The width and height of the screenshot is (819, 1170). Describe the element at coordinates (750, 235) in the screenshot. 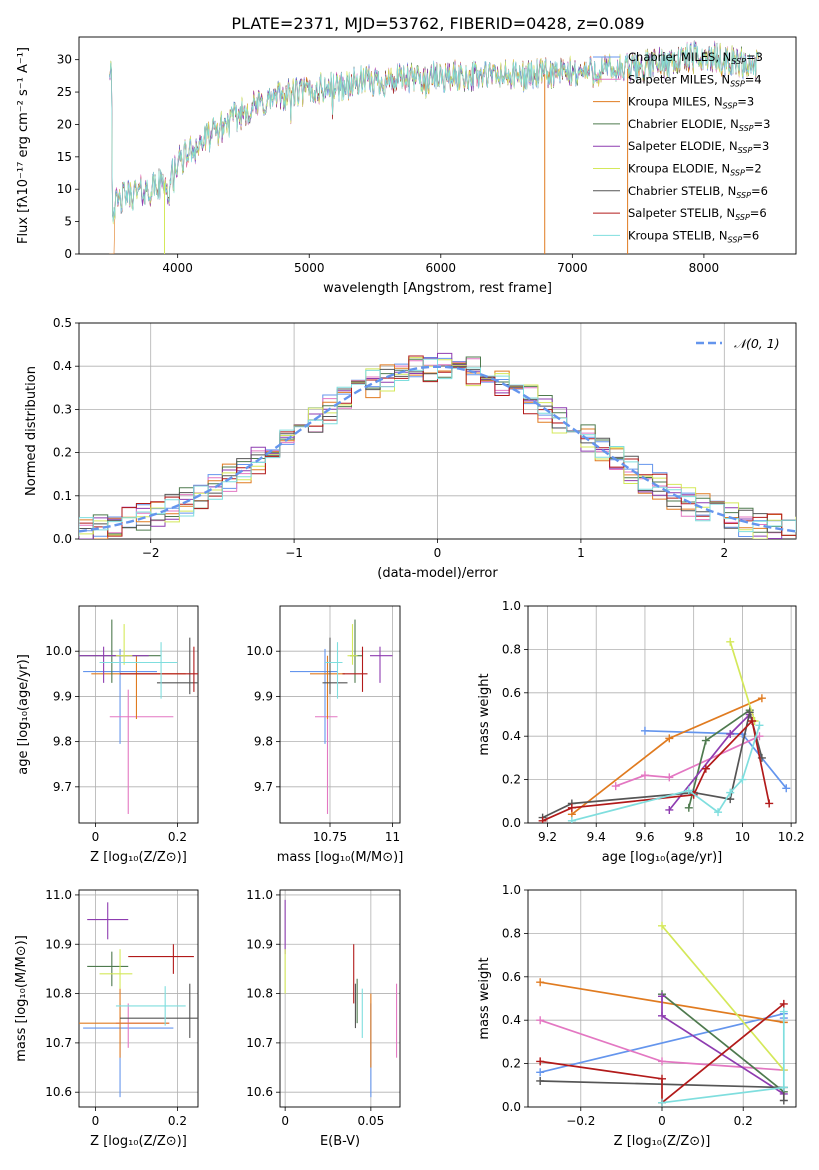

I see `legend-label-count: =6` at that location.